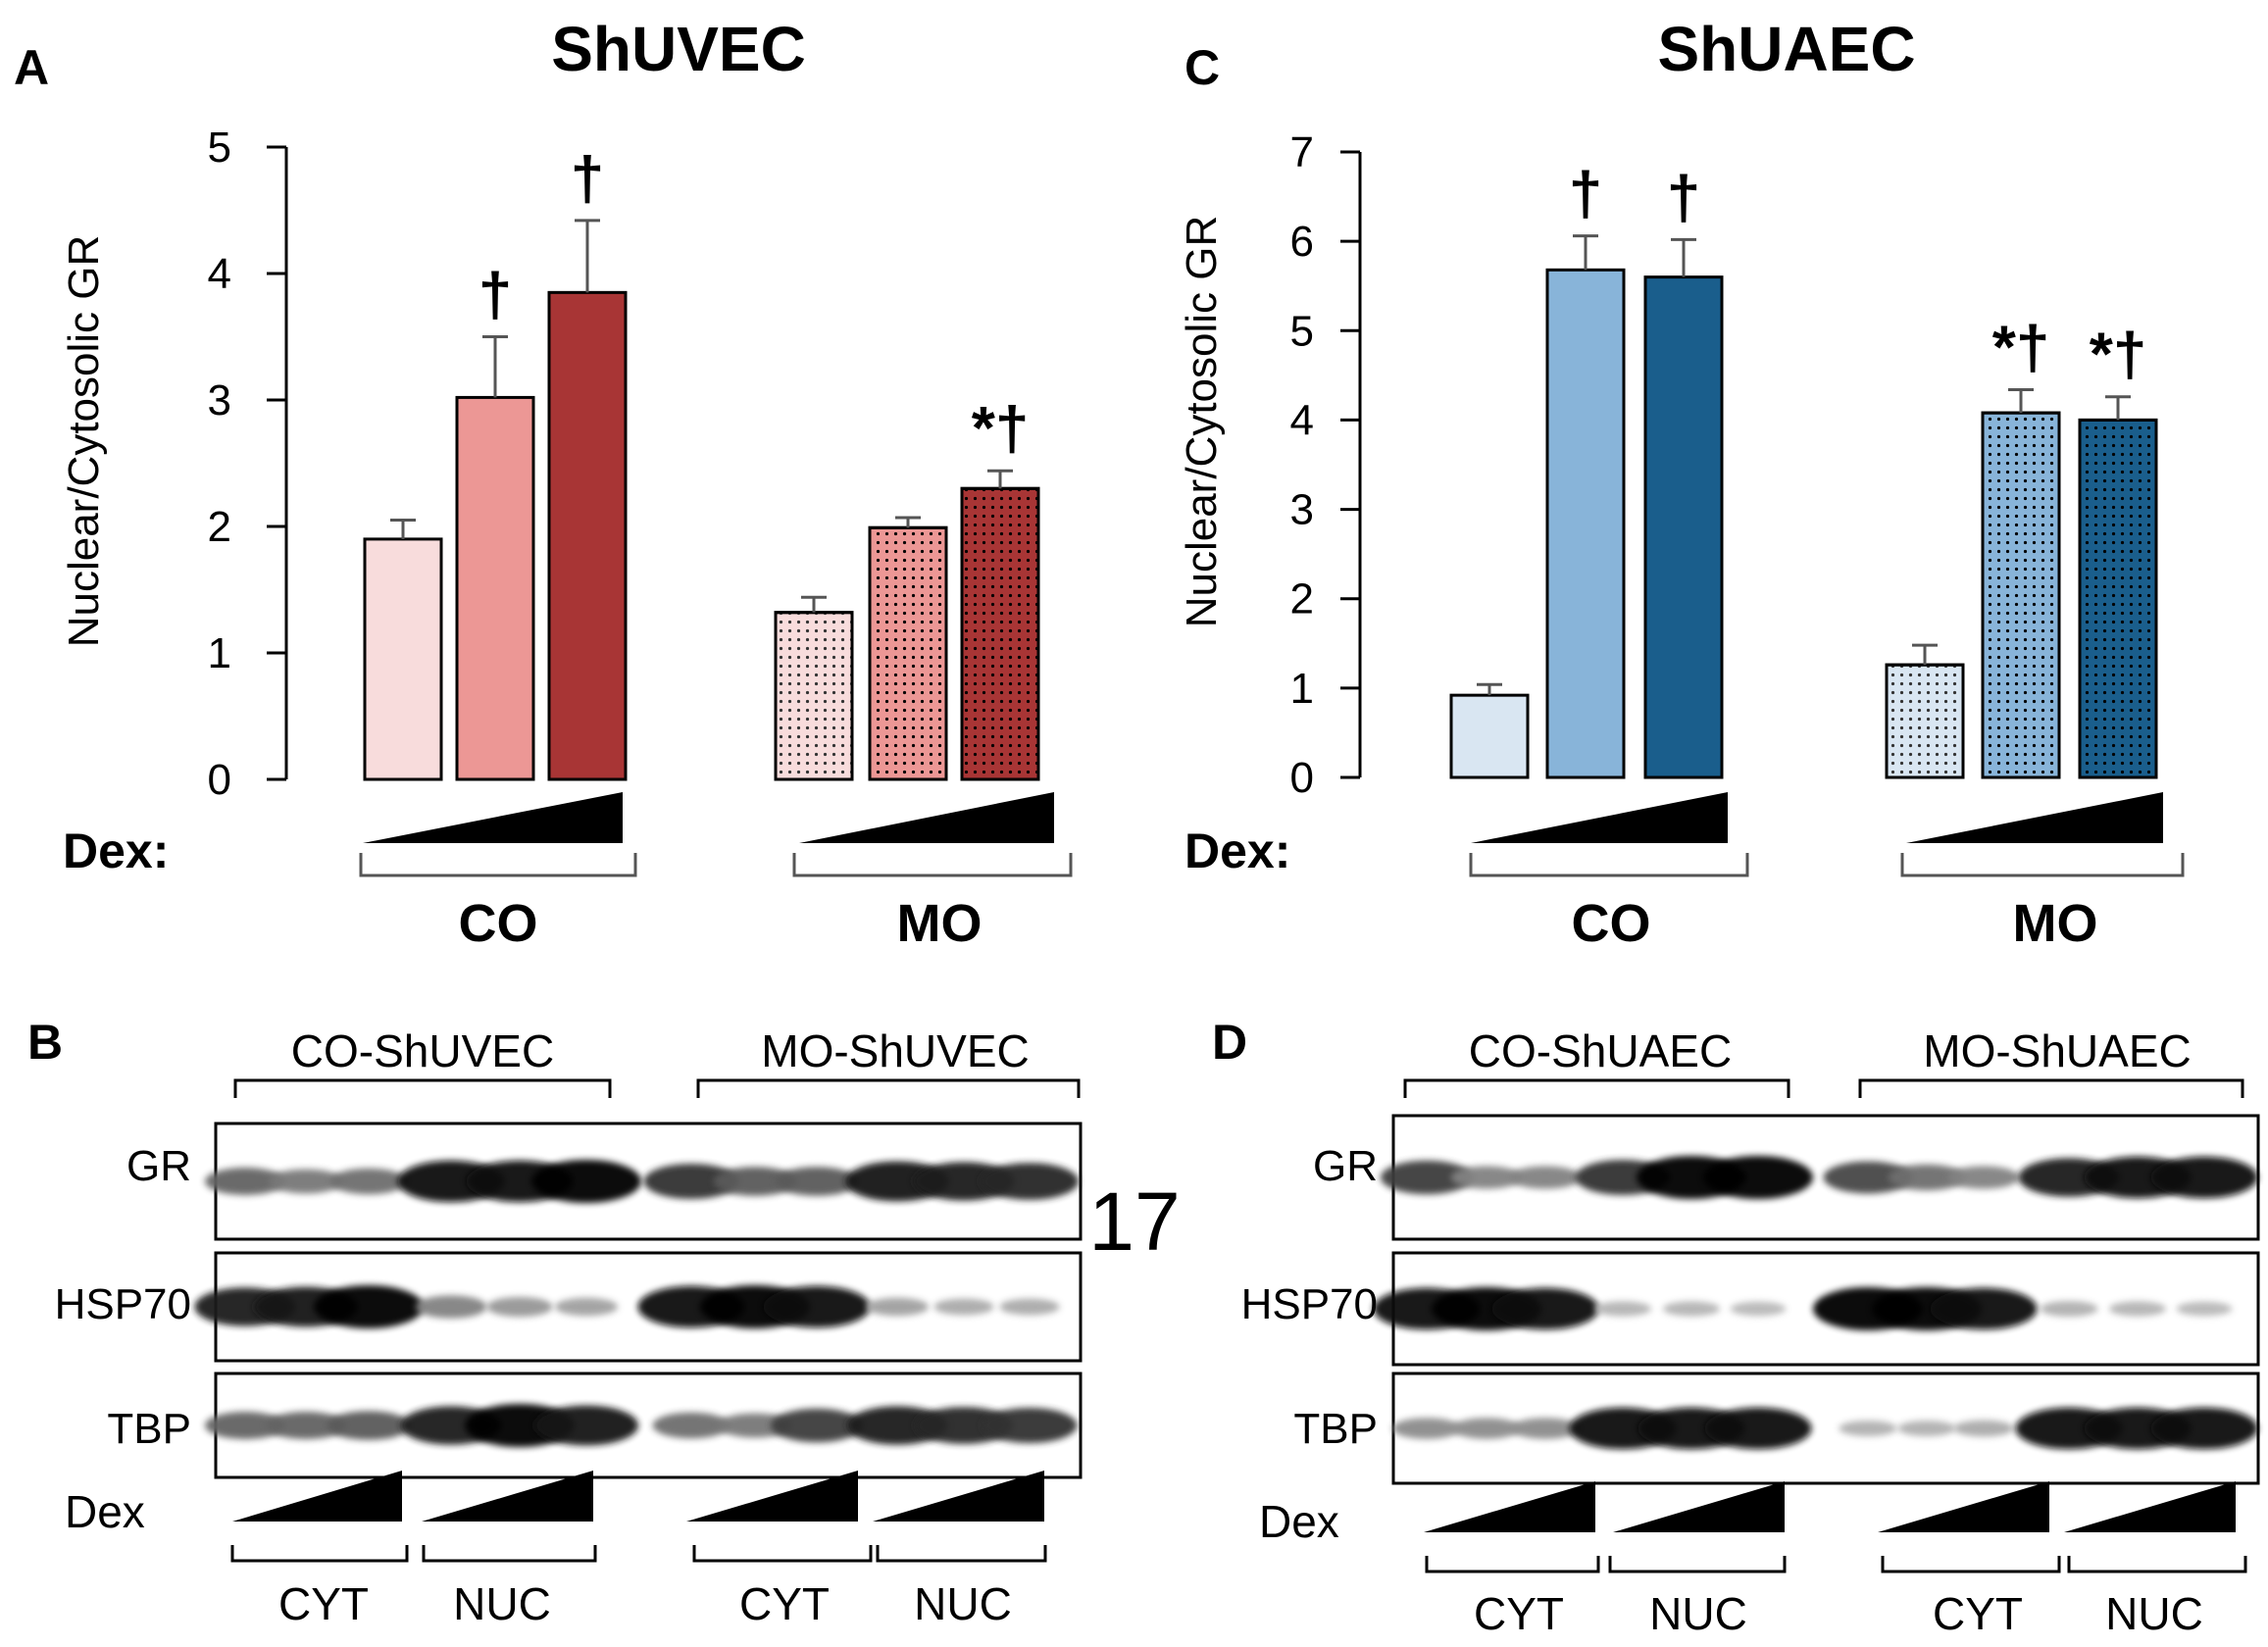  What do you see at coordinates (1600, 1050) in the screenshot?
I see `panel-d-group-label-co: CO-ShUAEC` at bounding box center [1600, 1050].